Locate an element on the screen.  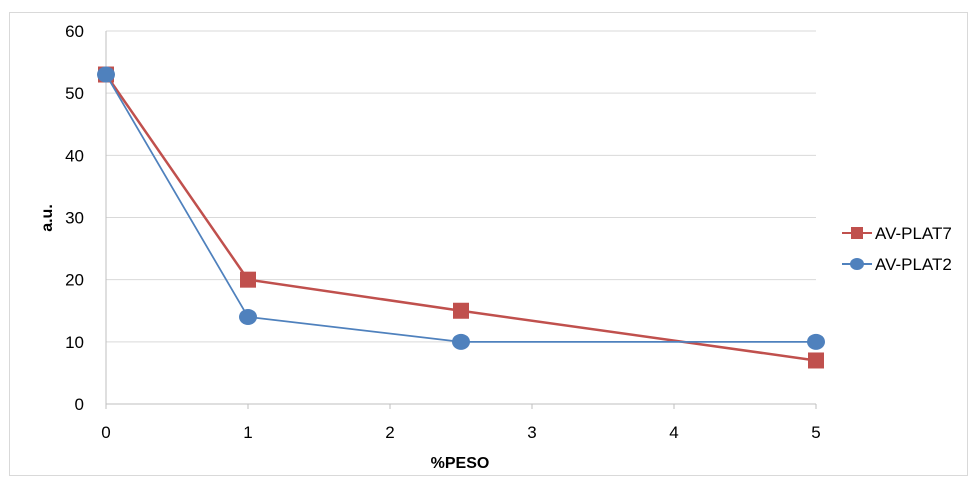
x-tick-label: 1 is located at coordinates (247, 432).